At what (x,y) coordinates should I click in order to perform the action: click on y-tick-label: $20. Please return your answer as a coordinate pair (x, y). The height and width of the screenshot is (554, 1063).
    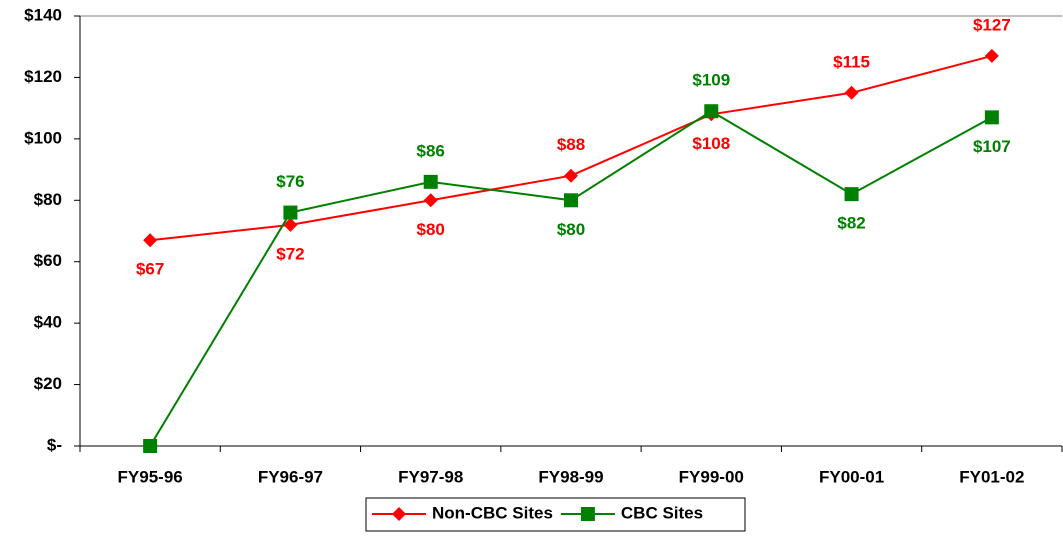
    Looking at the image, I should click on (48, 383).